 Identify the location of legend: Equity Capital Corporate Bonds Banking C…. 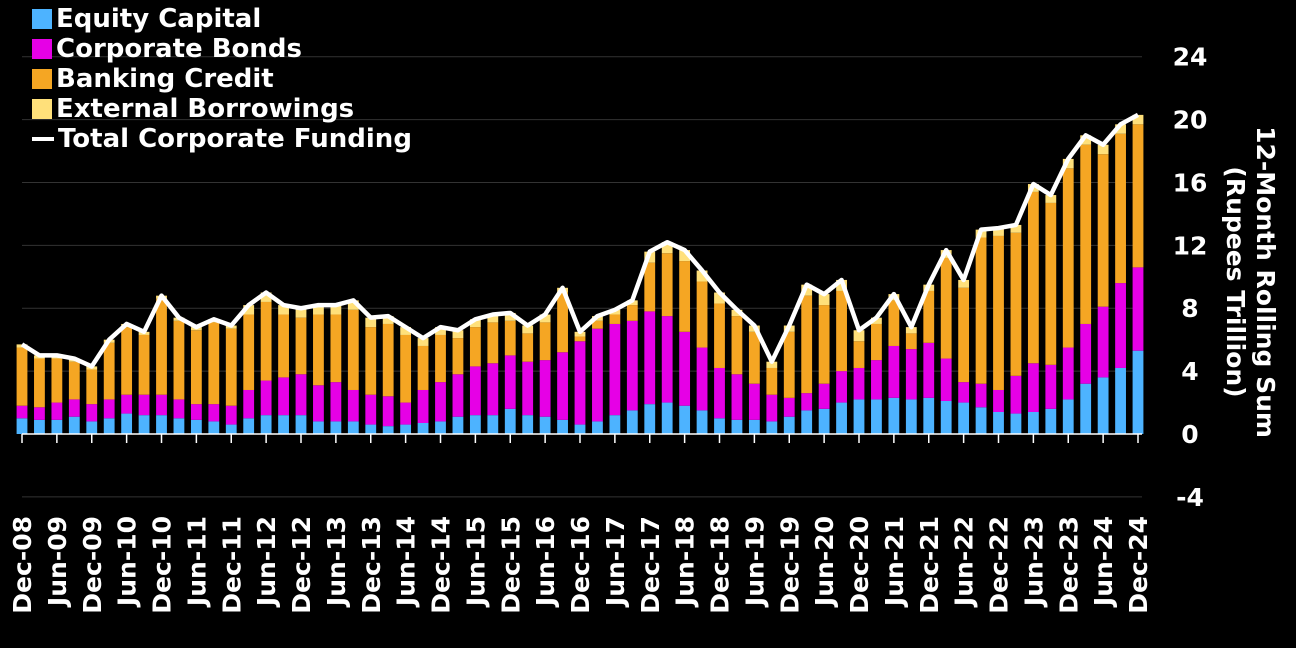
(222, 79).